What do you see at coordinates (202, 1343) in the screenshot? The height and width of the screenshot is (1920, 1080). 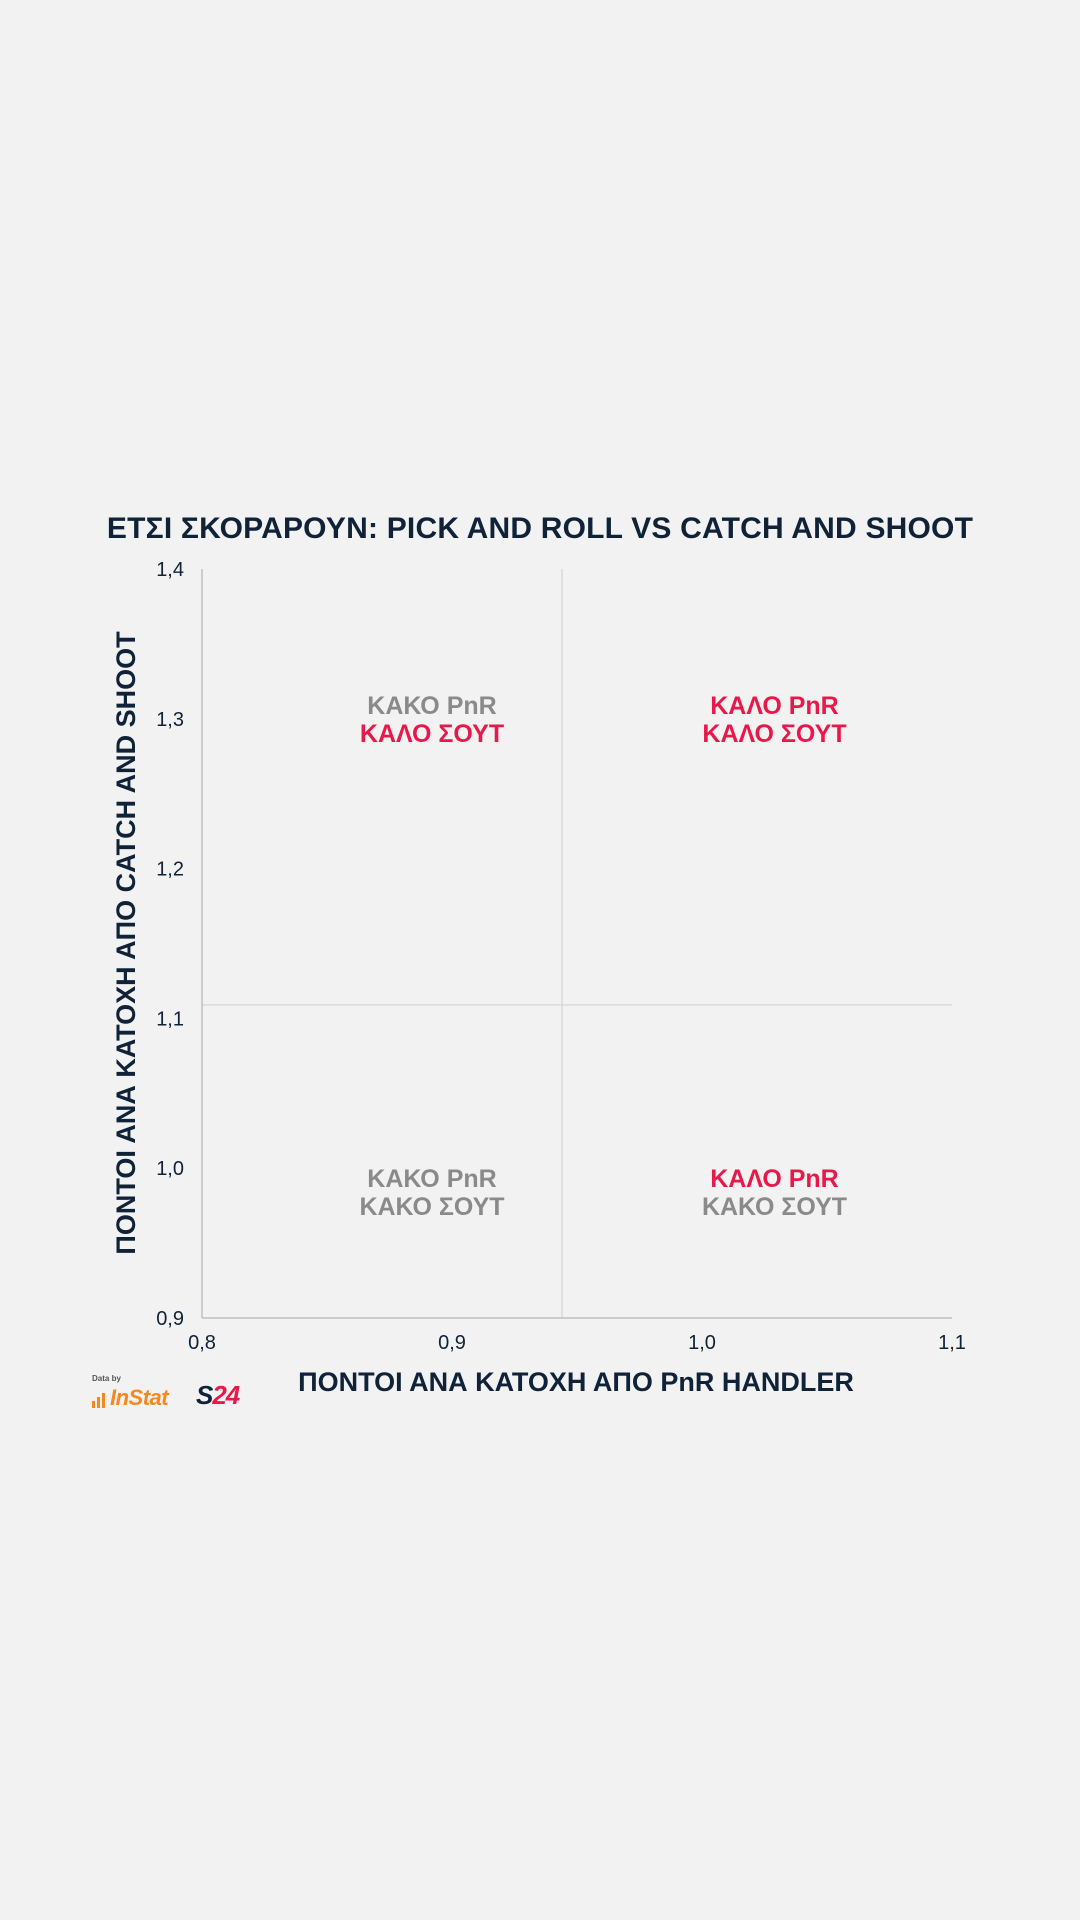 I see `x-tick-label: 0,8` at bounding box center [202, 1343].